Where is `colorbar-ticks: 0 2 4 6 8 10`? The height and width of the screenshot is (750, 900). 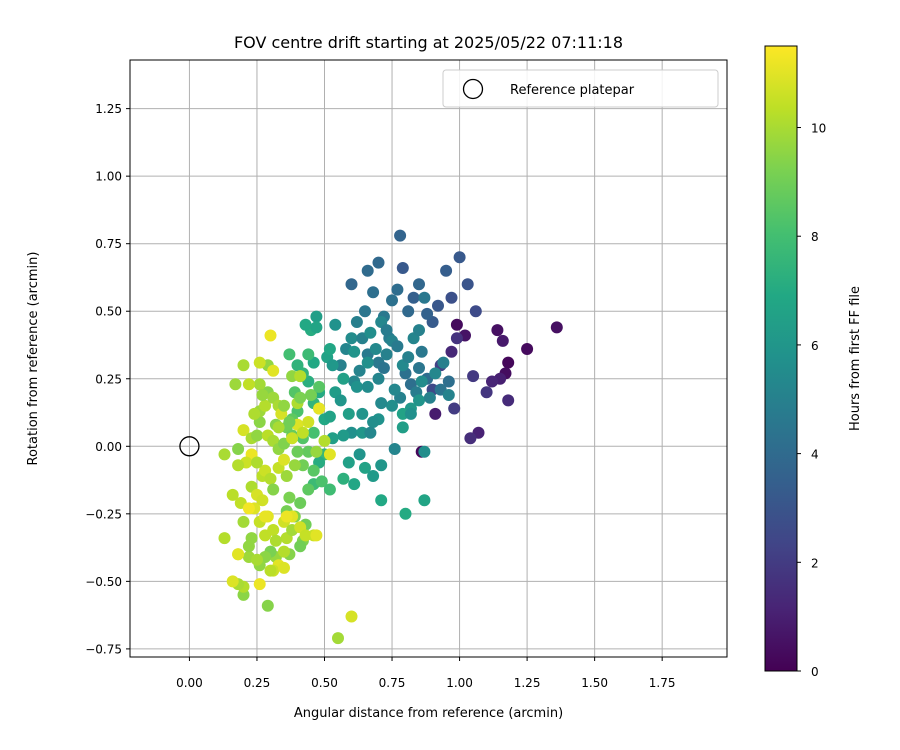 colorbar-ticks: 0 2 4 6 8 10 is located at coordinates (811, 400).